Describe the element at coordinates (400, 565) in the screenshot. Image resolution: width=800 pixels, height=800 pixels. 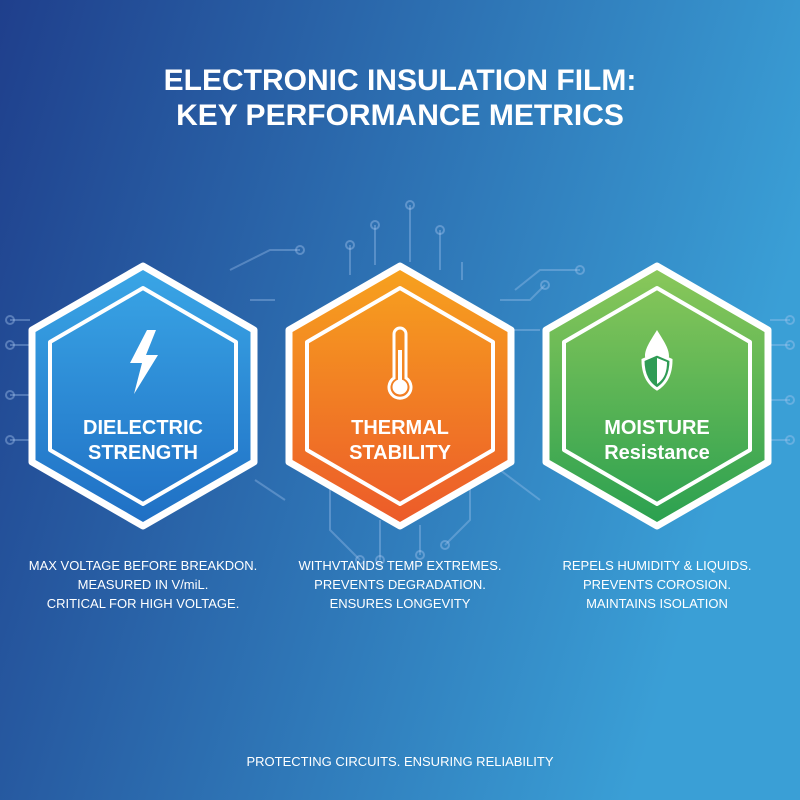
I see `card-description: WITHVTANDS TEMP EXTREMES.` at that location.